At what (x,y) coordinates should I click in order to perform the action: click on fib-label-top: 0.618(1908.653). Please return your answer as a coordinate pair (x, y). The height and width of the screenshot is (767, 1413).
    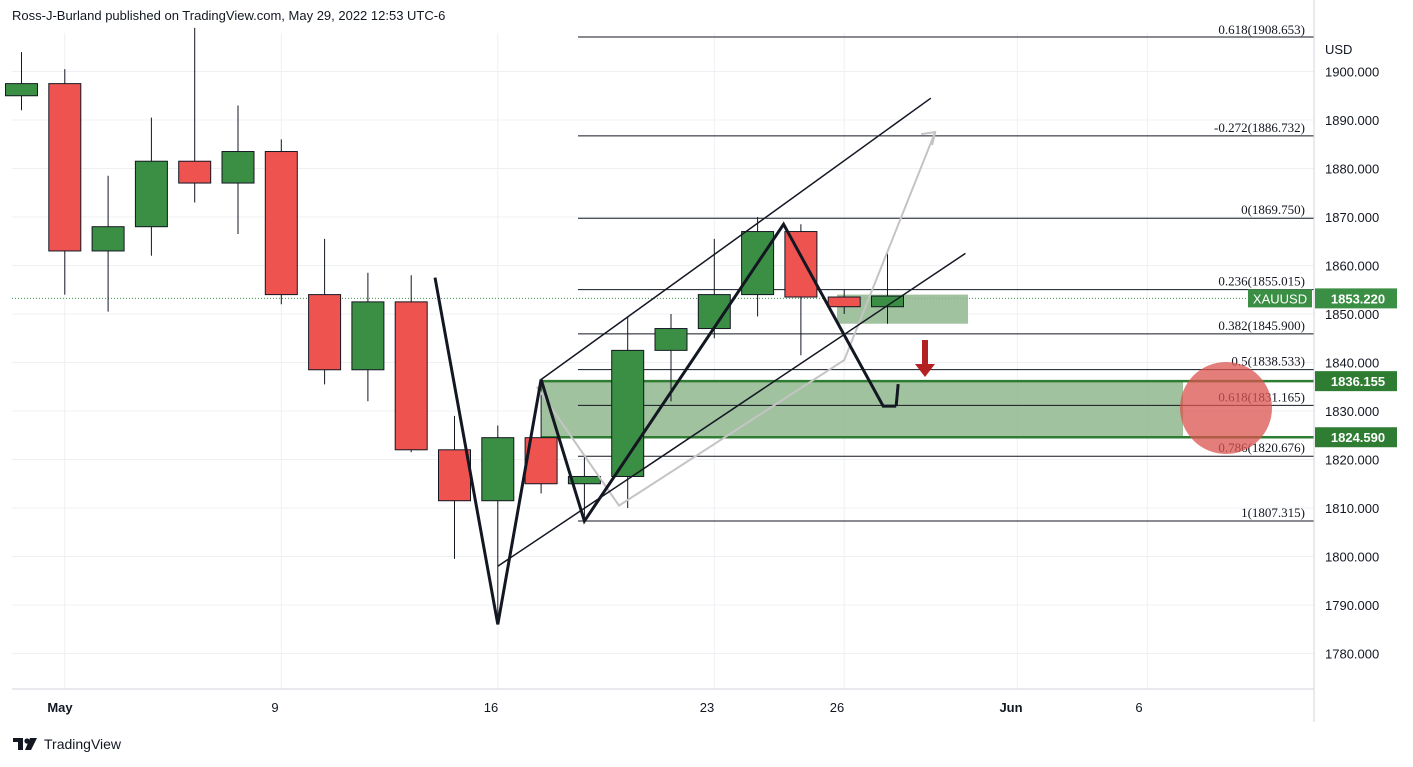
    Looking at the image, I should click on (1261, 29).